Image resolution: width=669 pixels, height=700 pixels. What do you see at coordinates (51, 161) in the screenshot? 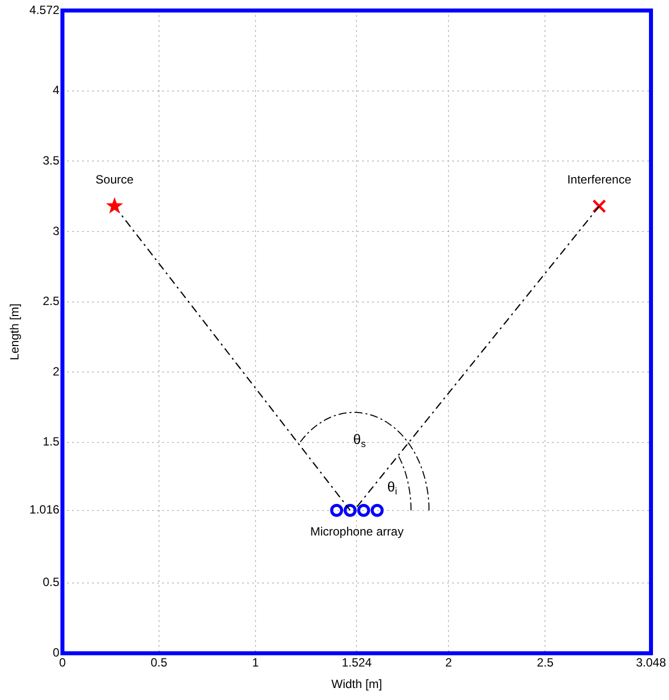
I see `y-tick-label: 3.5` at bounding box center [51, 161].